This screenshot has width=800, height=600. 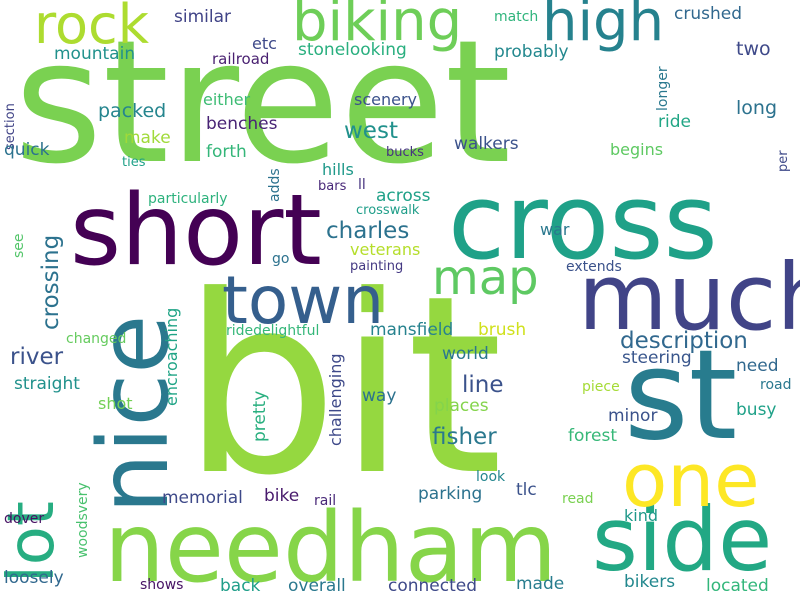 I want to click on word-piece: piece, so click(x=601, y=387).